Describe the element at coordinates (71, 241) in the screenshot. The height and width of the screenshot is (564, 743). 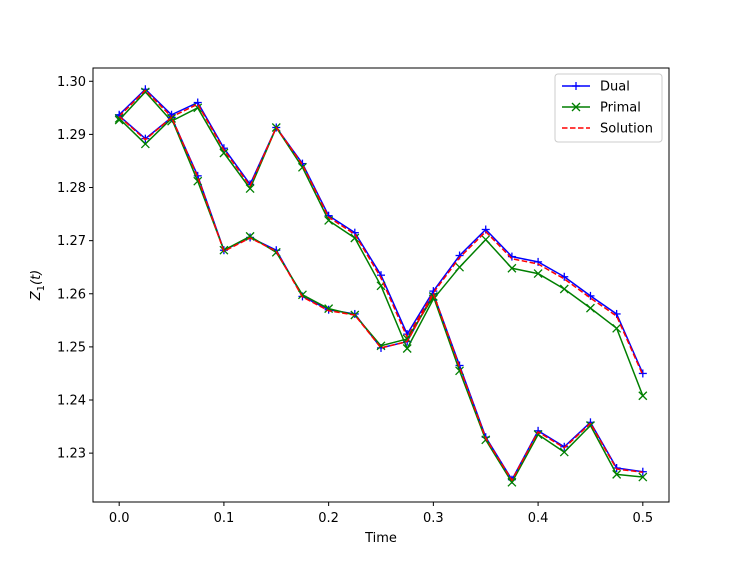
I see `y-tick-label: 1.27` at that location.